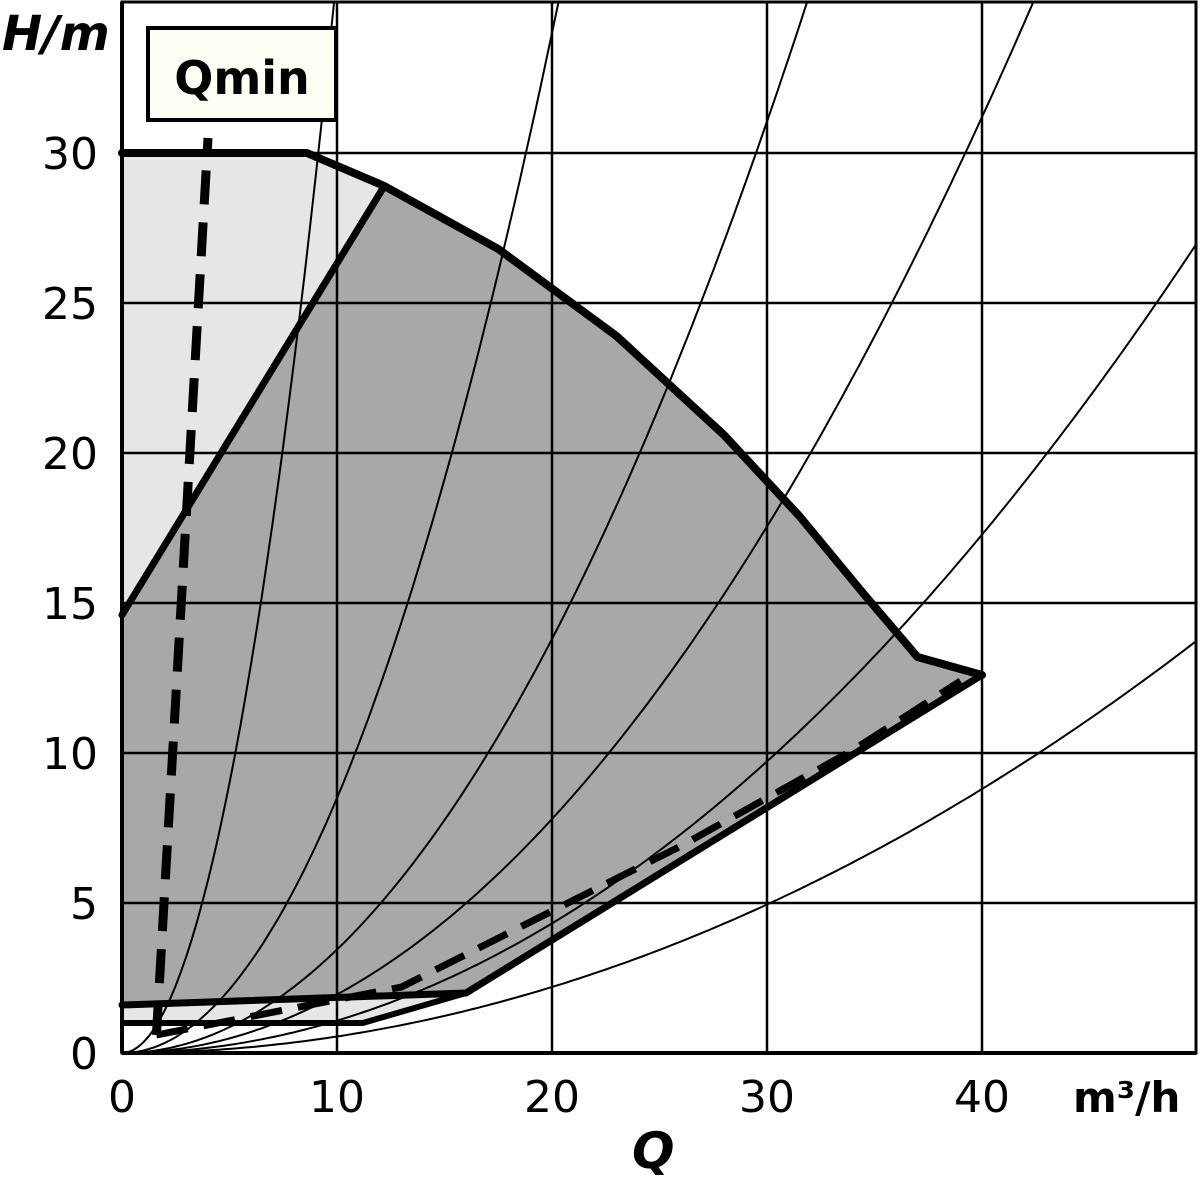  I want to click on qmin-box, so click(242, 74).